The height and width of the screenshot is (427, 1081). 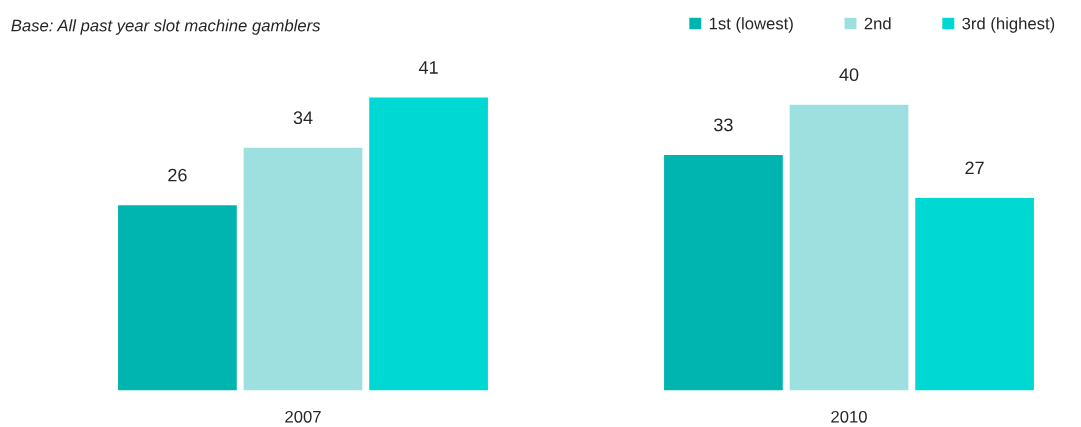 What do you see at coordinates (877, 23) in the screenshot?
I see `legend-label: 2nd` at bounding box center [877, 23].